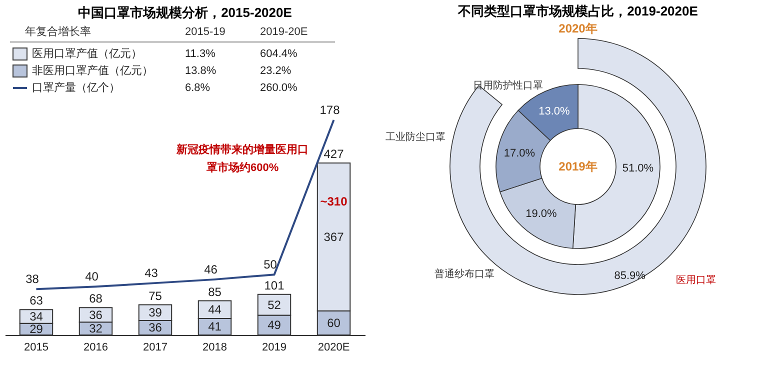 This screenshot has width=780, height=376. What do you see at coordinates (334, 201) in the screenshot?
I see `annotation: ~310` at bounding box center [334, 201].